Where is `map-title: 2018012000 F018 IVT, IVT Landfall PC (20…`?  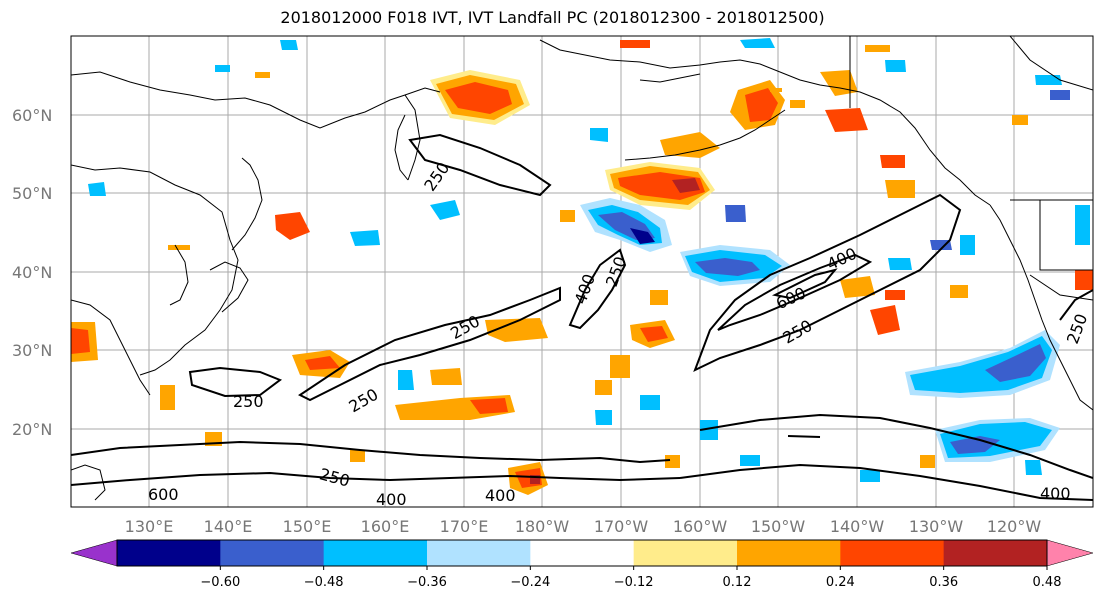 map-title: 2018012000 F018 IVT, IVT Landfall PC (20… is located at coordinates (552, 17).